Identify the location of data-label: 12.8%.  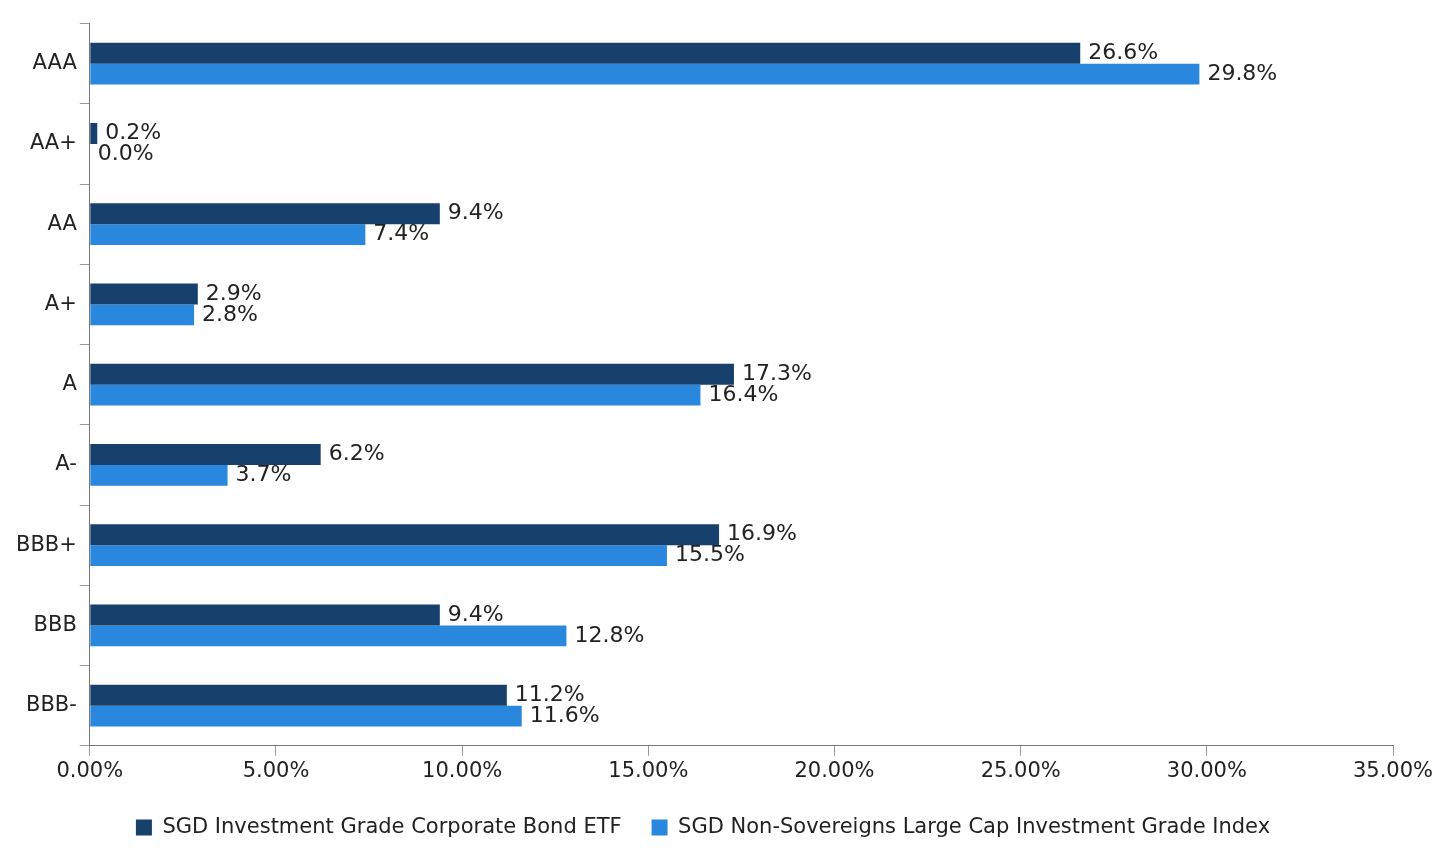
(609, 634).